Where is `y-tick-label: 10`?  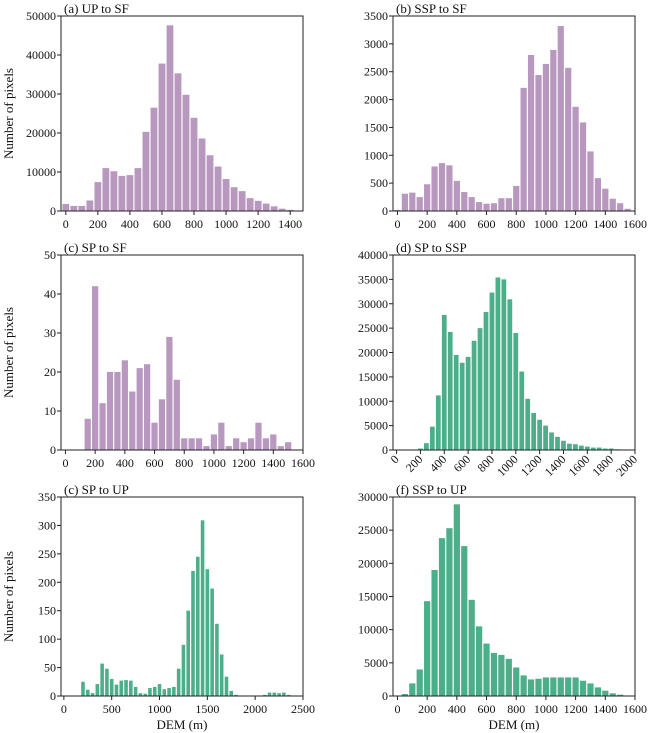
y-tick-label: 10 is located at coordinates (50, 411).